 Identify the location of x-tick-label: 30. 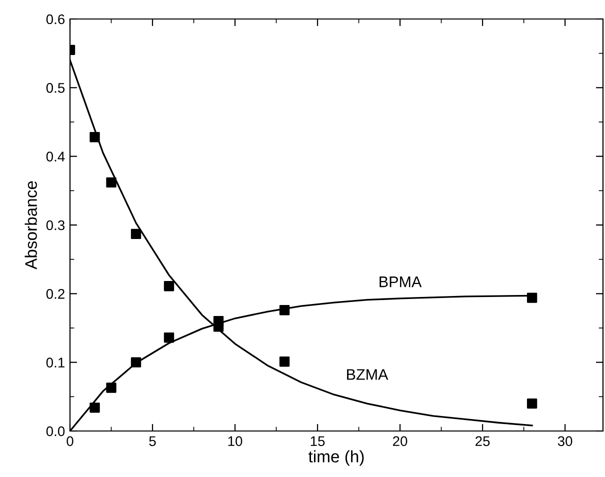
(565, 441).